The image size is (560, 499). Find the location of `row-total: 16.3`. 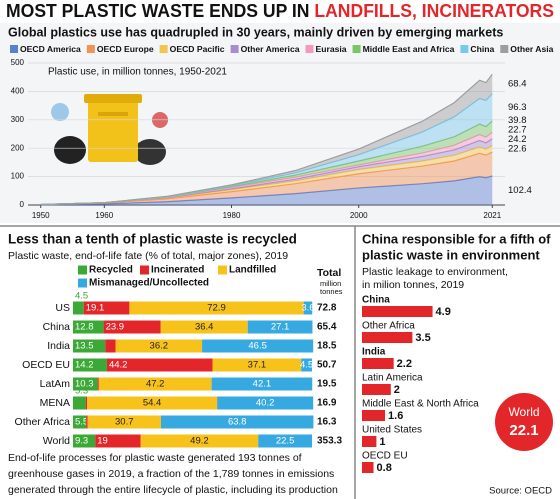

row-total: 16.3 is located at coordinates (327, 422).